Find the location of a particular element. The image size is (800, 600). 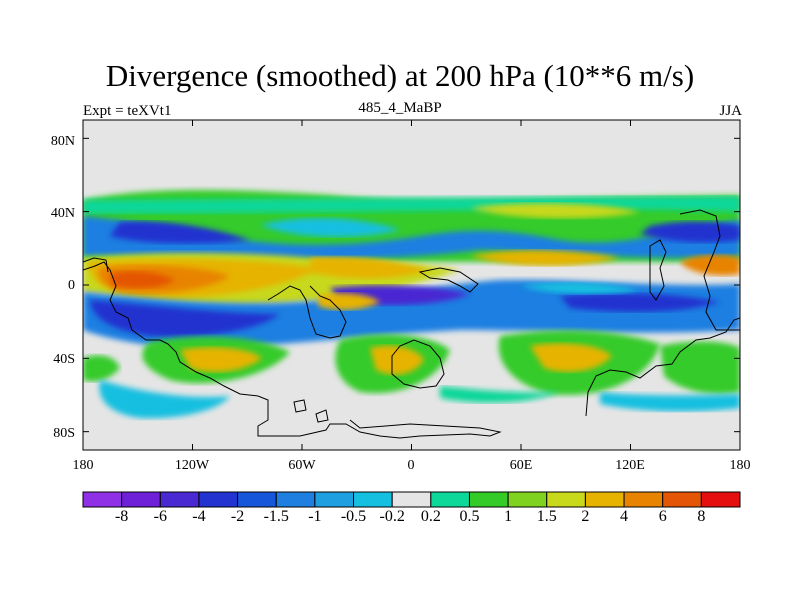

colorbar-label: -6 is located at coordinates (160, 516).